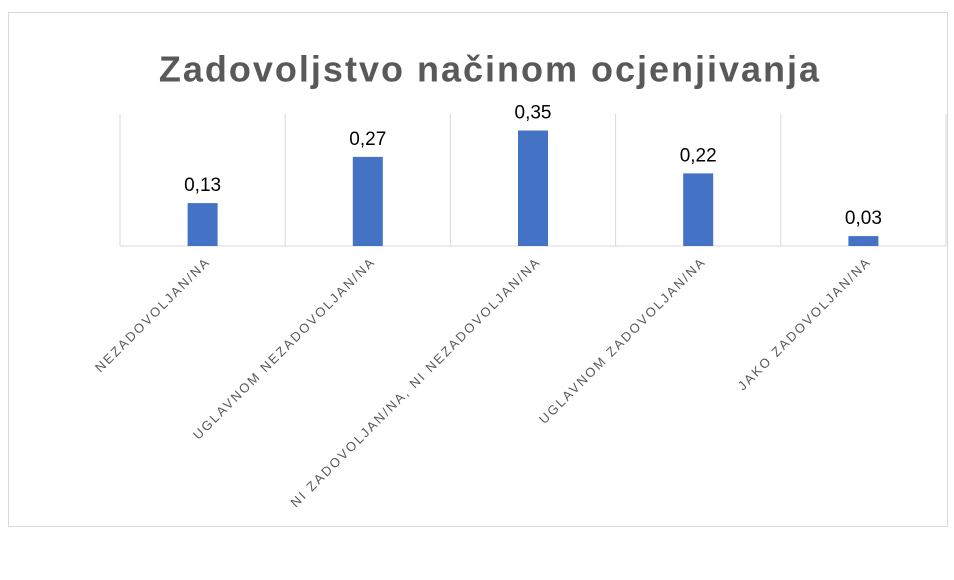  I want to click on data-label: 0,35, so click(533, 113).